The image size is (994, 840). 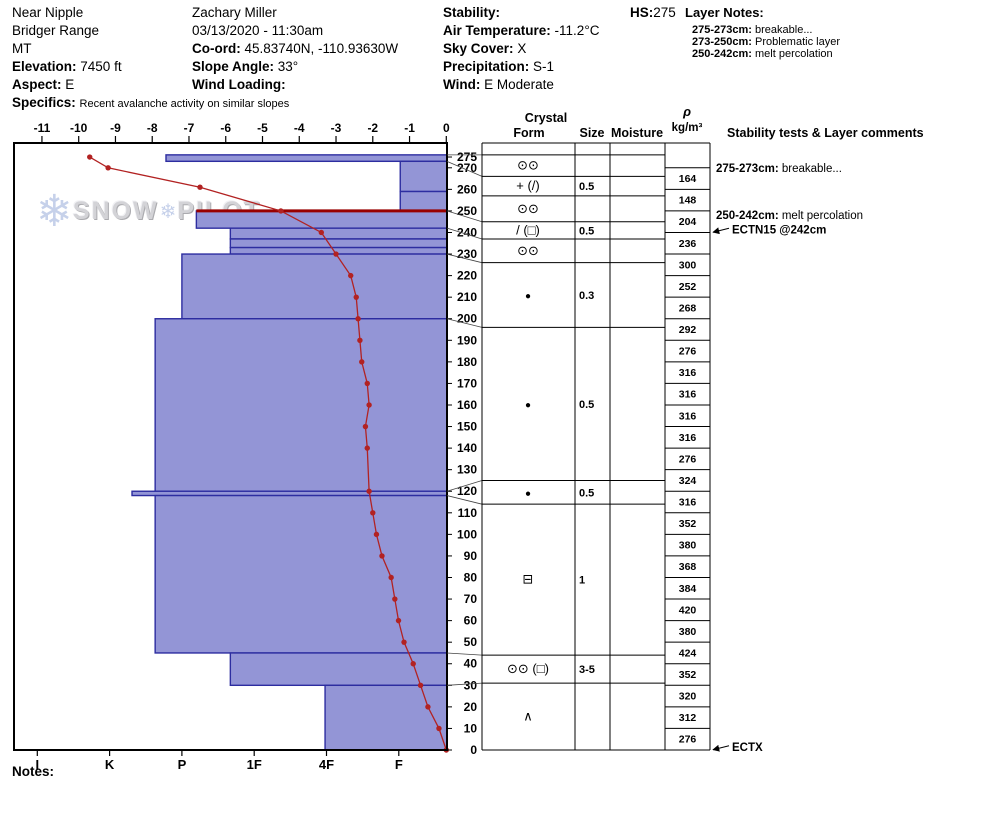 I want to click on temp-tick-label: -4, so click(x=299, y=128).